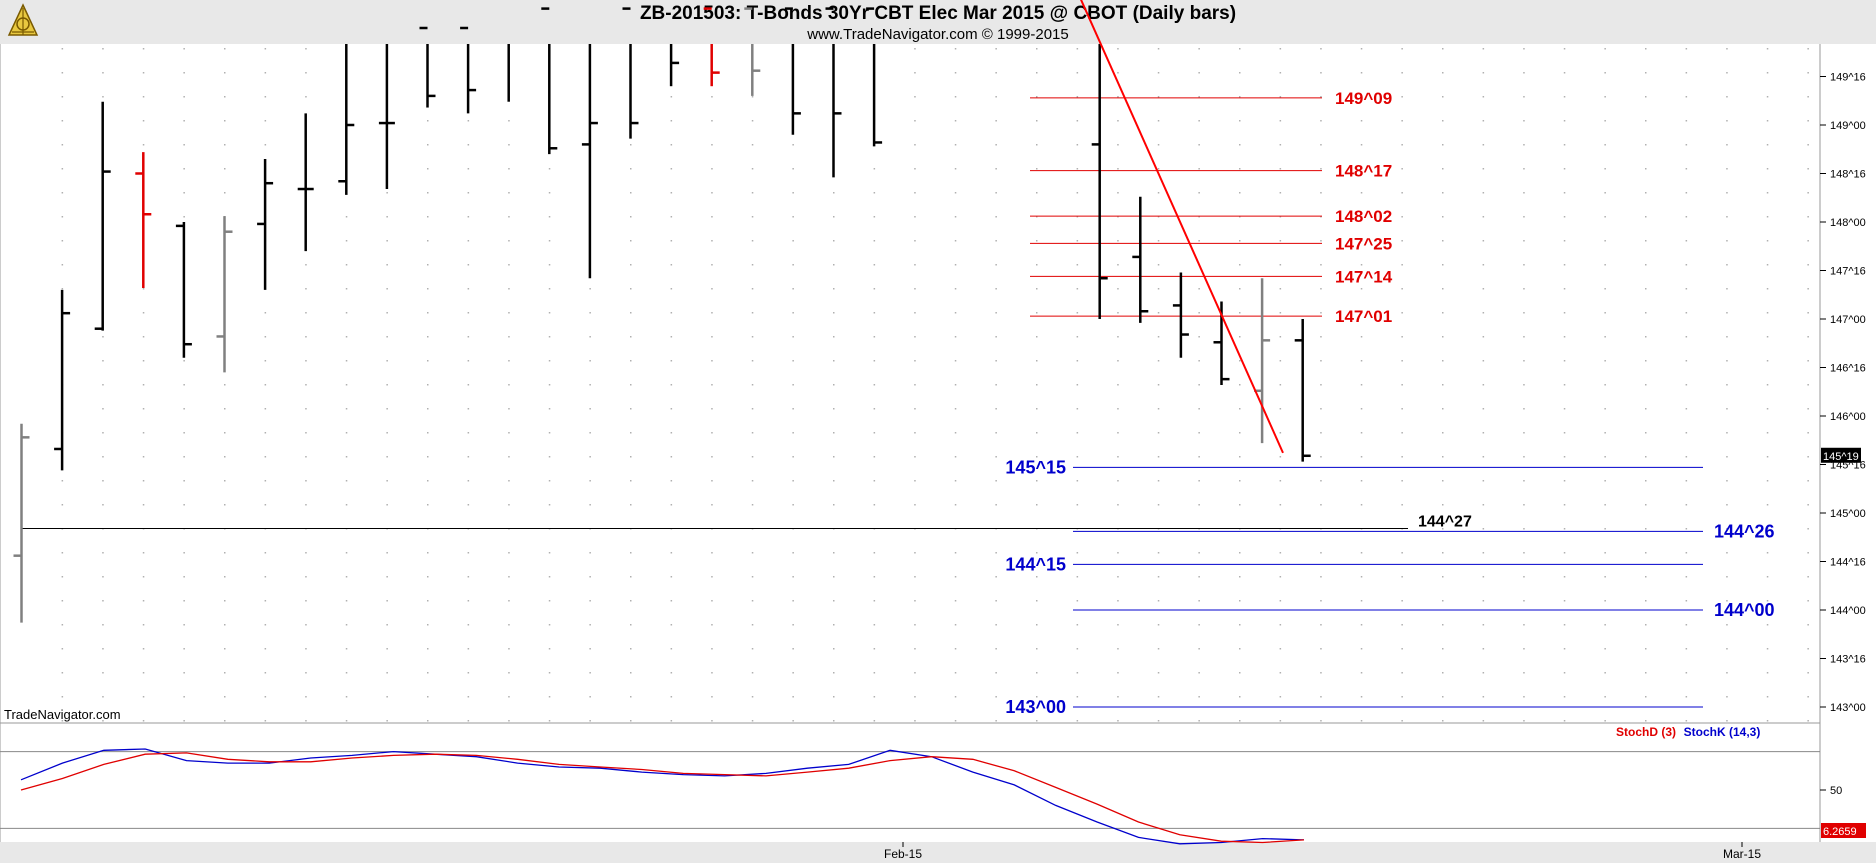 The height and width of the screenshot is (863, 1876). I want to click on price-axis-label: 143^16, so click(1848, 660).